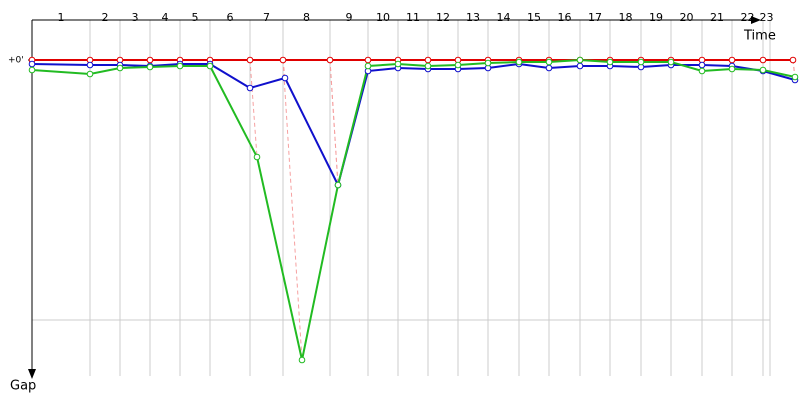 The height and width of the screenshot is (400, 800). What do you see at coordinates (473, 17) in the screenshot?
I see `lap-label: 13` at bounding box center [473, 17].